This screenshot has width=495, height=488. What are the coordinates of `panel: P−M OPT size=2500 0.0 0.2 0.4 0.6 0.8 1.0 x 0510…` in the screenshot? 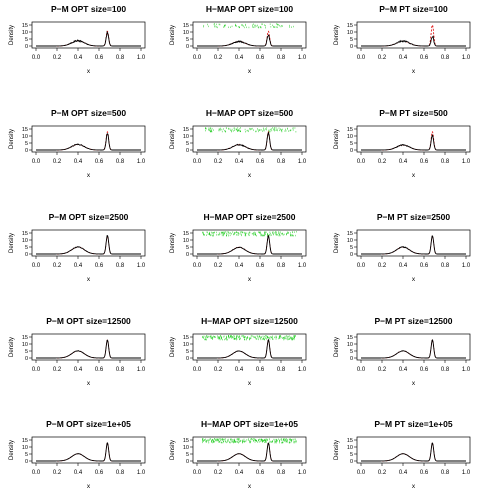 It's located at (77, 247).